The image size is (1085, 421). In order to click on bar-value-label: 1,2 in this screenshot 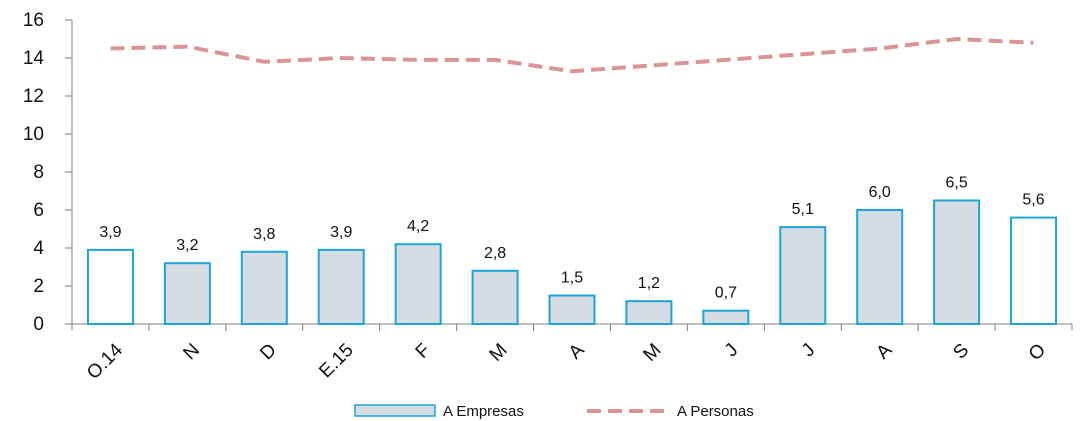, I will do `click(649, 283)`.